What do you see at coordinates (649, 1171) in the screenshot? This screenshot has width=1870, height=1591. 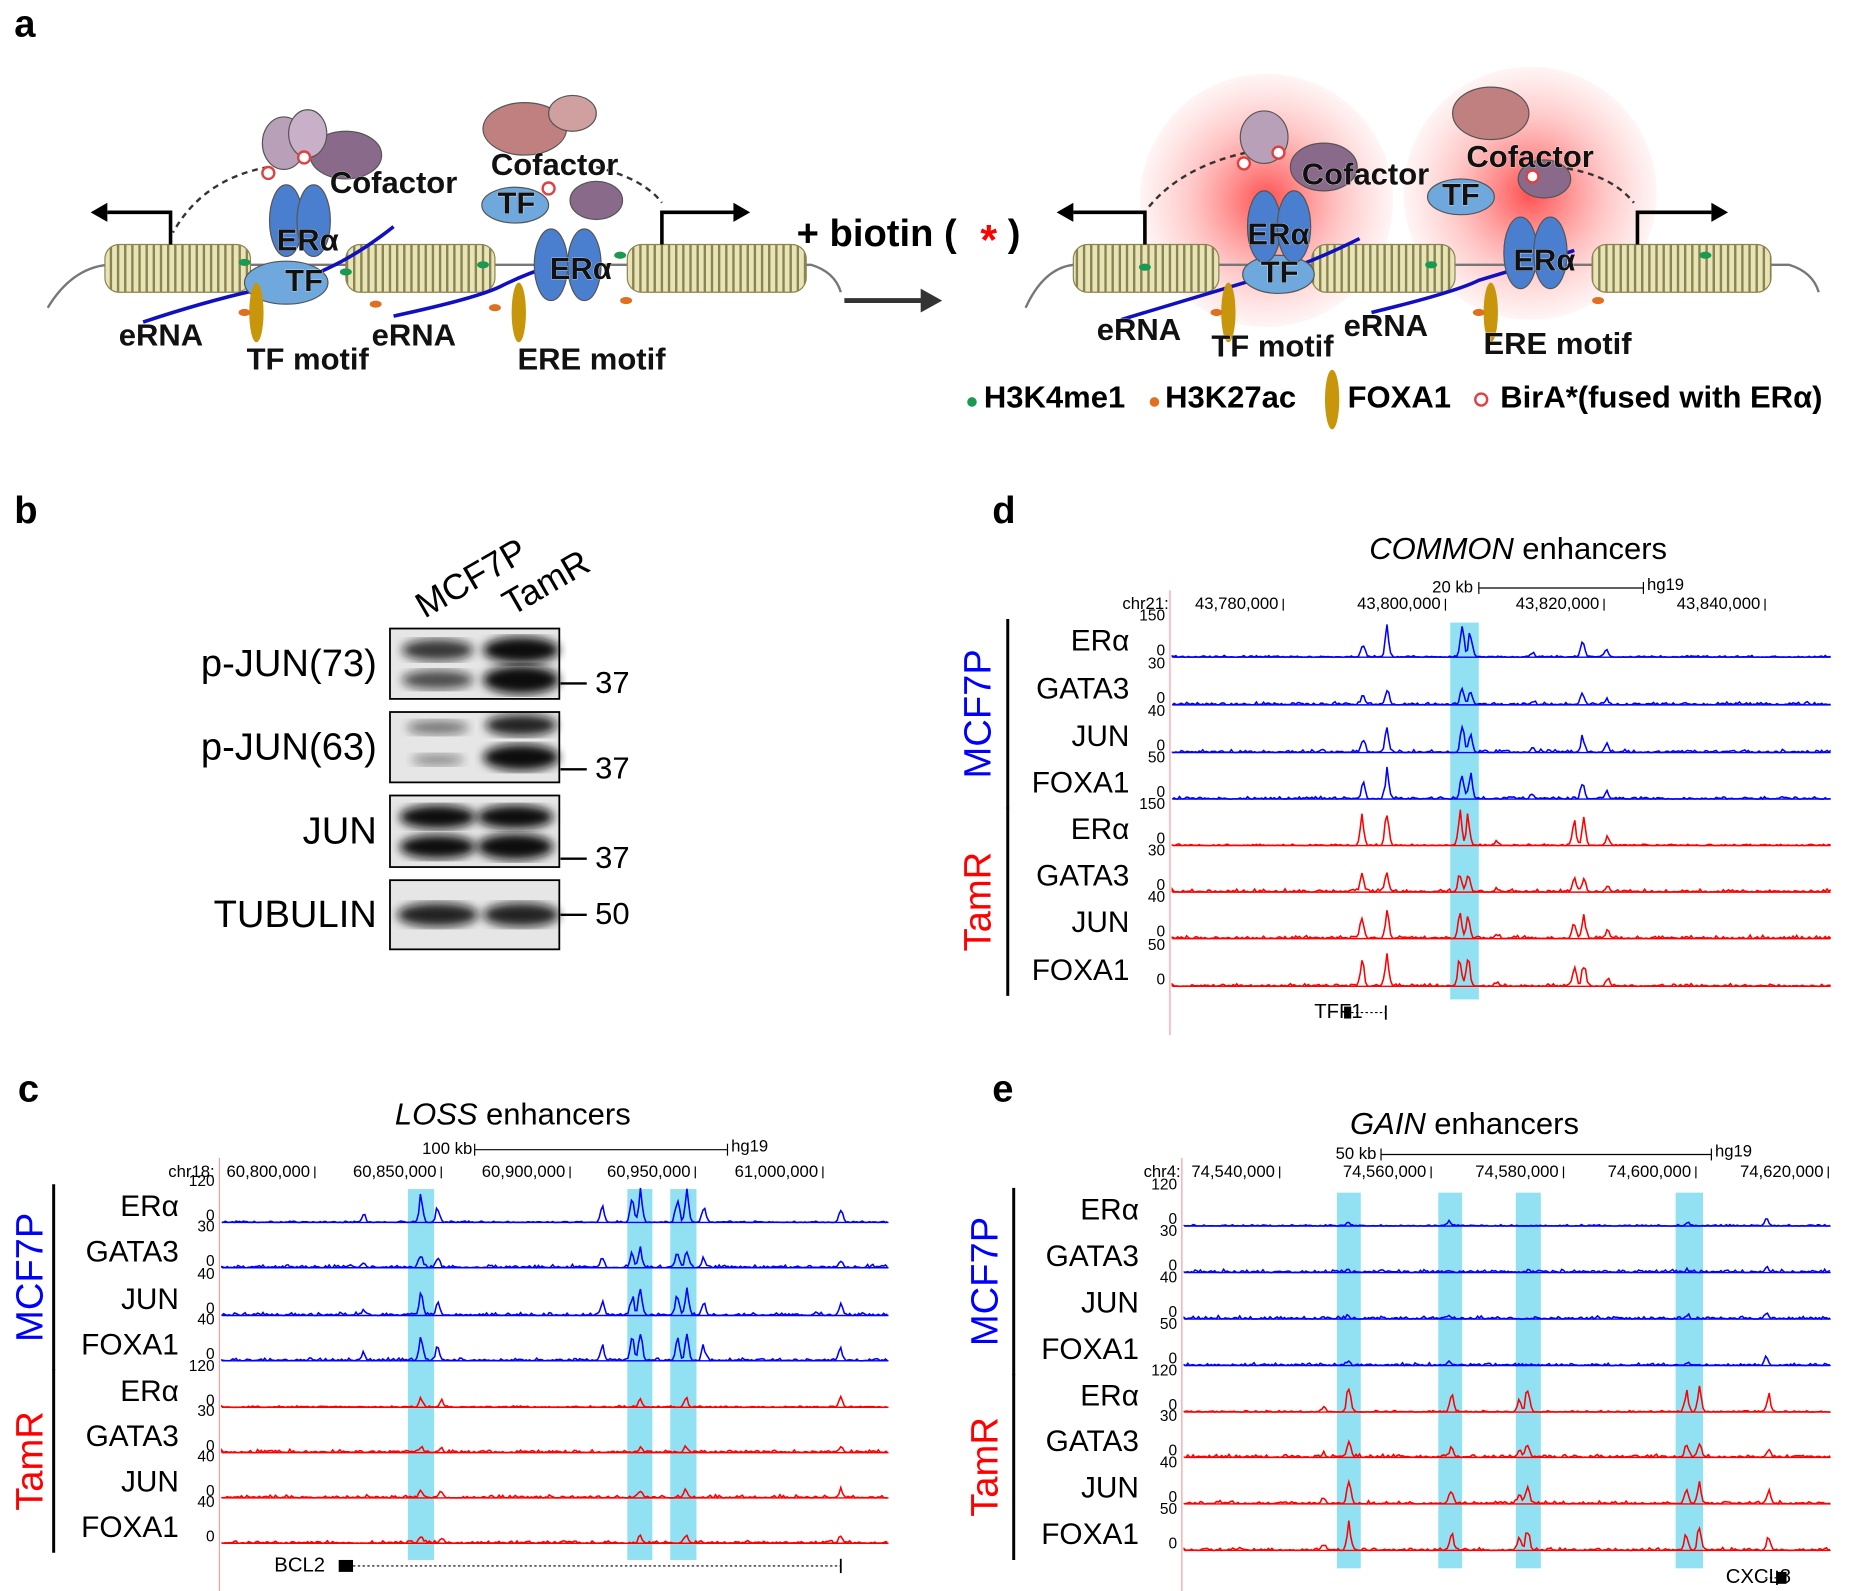 I see `position-label: 60,950,000` at bounding box center [649, 1171].